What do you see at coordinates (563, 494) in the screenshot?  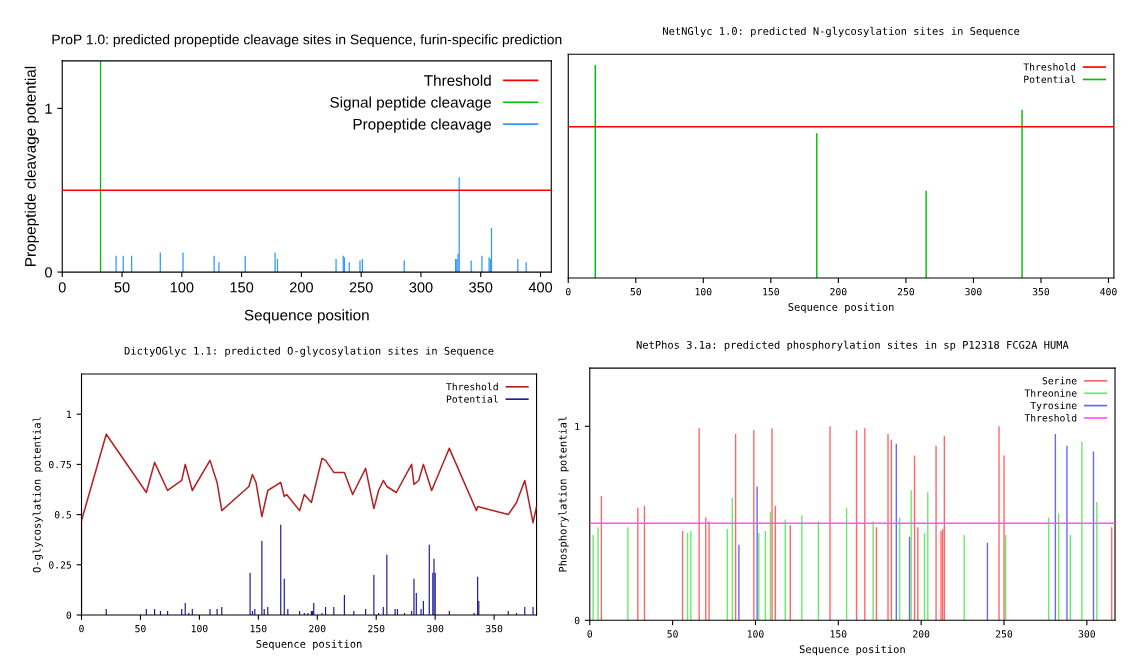 I see `y-axis-title: Phosphorylation potential` at bounding box center [563, 494].